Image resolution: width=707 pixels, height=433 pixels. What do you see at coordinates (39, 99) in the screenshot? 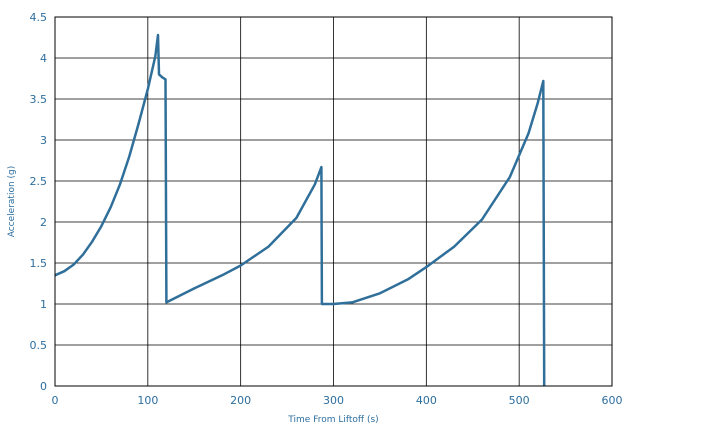
I see `y-tick-label: 3.5` at bounding box center [39, 99].